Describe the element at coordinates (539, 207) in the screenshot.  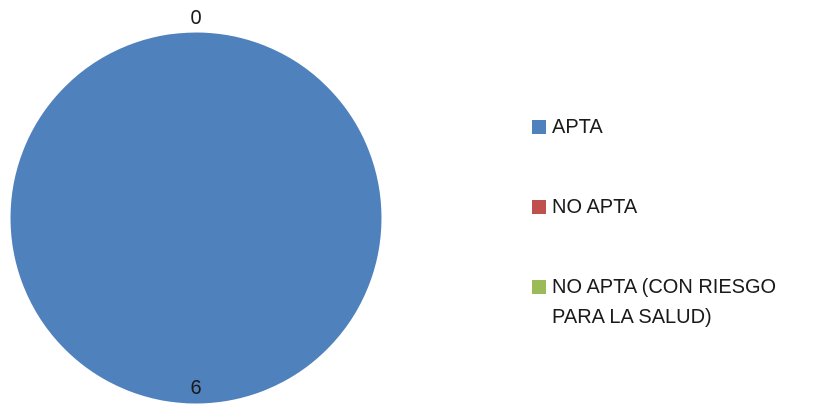
I see `legend-swatch-no-apta` at that location.